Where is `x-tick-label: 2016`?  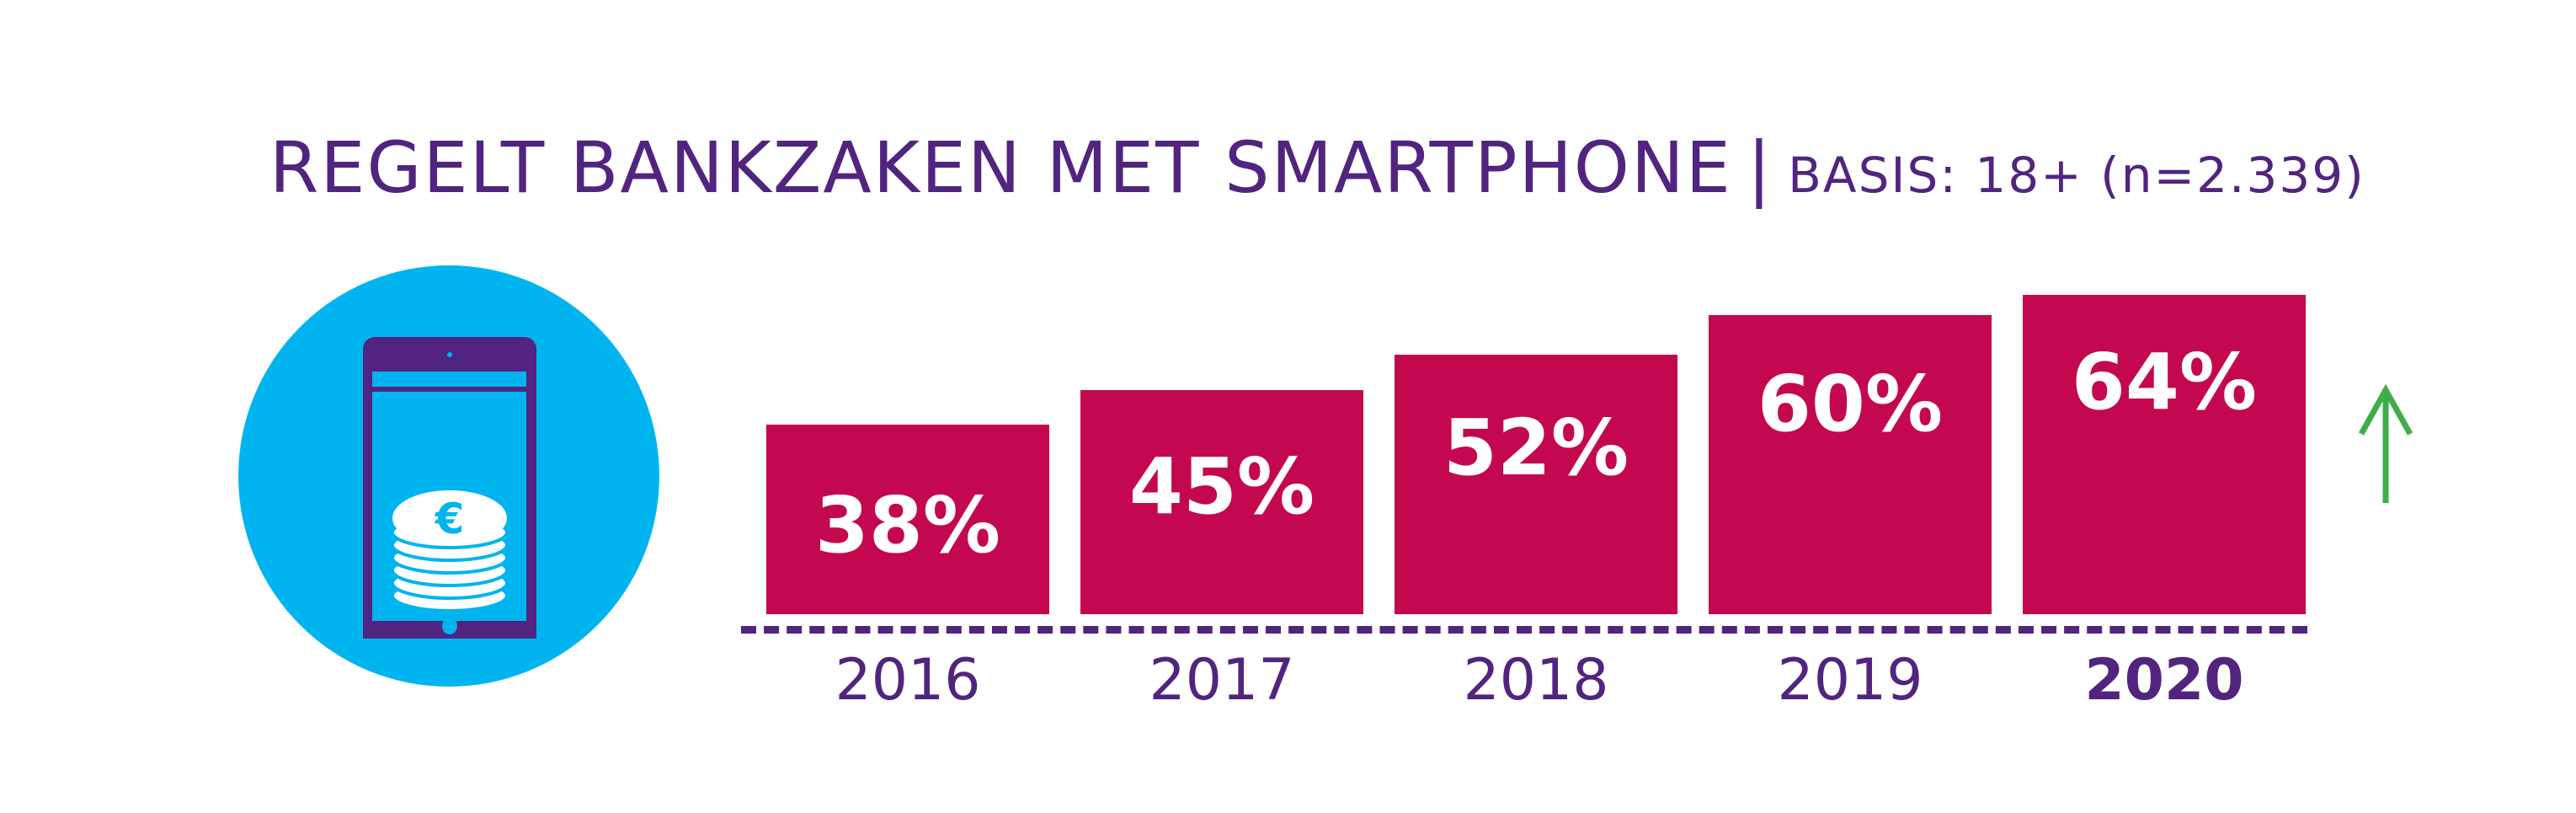 x-tick-label: 2016 is located at coordinates (908, 680).